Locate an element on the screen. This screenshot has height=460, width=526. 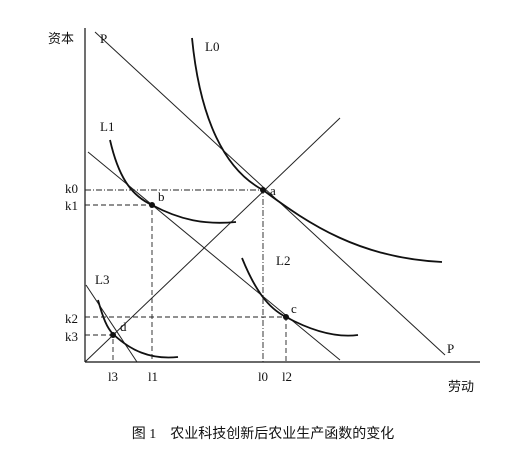
y-tick-label: k0 is located at coordinates (71, 188).